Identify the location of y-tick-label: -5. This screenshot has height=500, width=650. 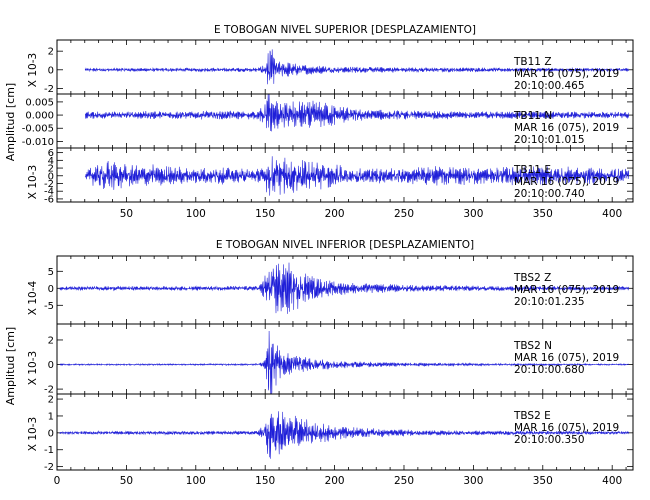
(49, 306).